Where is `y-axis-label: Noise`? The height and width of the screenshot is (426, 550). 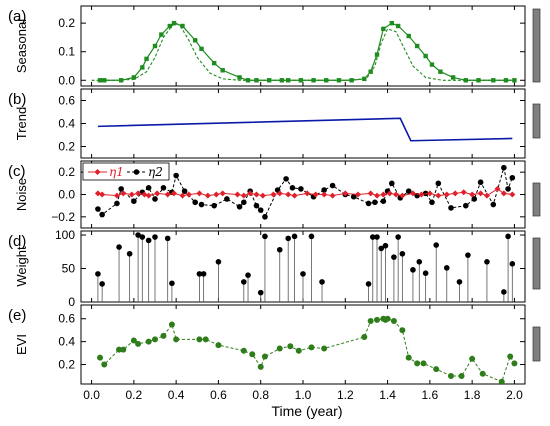 y-axis-label: Noise is located at coordinates (21, 194).